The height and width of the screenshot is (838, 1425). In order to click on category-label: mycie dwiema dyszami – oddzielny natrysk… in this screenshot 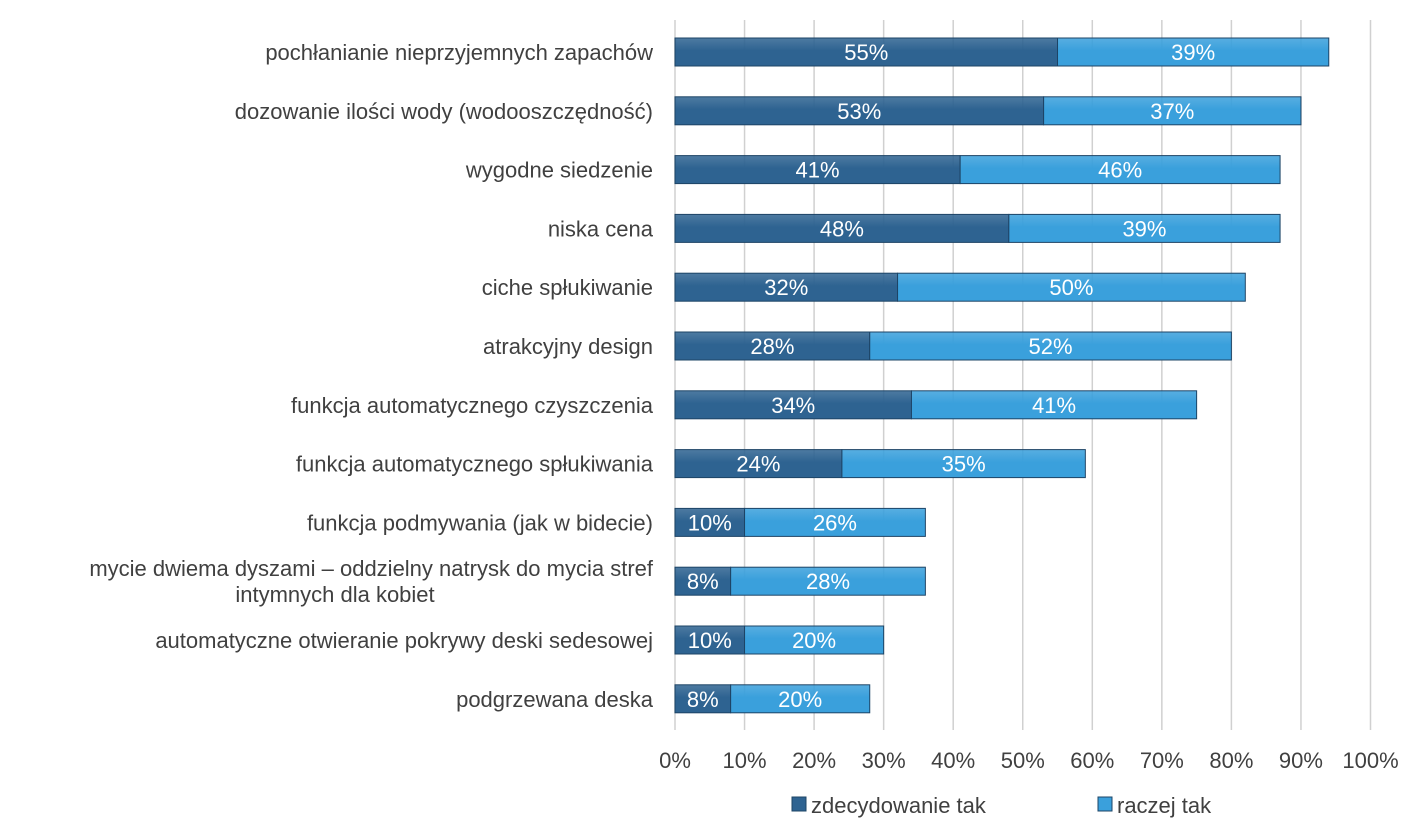, I will do `click(371, 568)`.